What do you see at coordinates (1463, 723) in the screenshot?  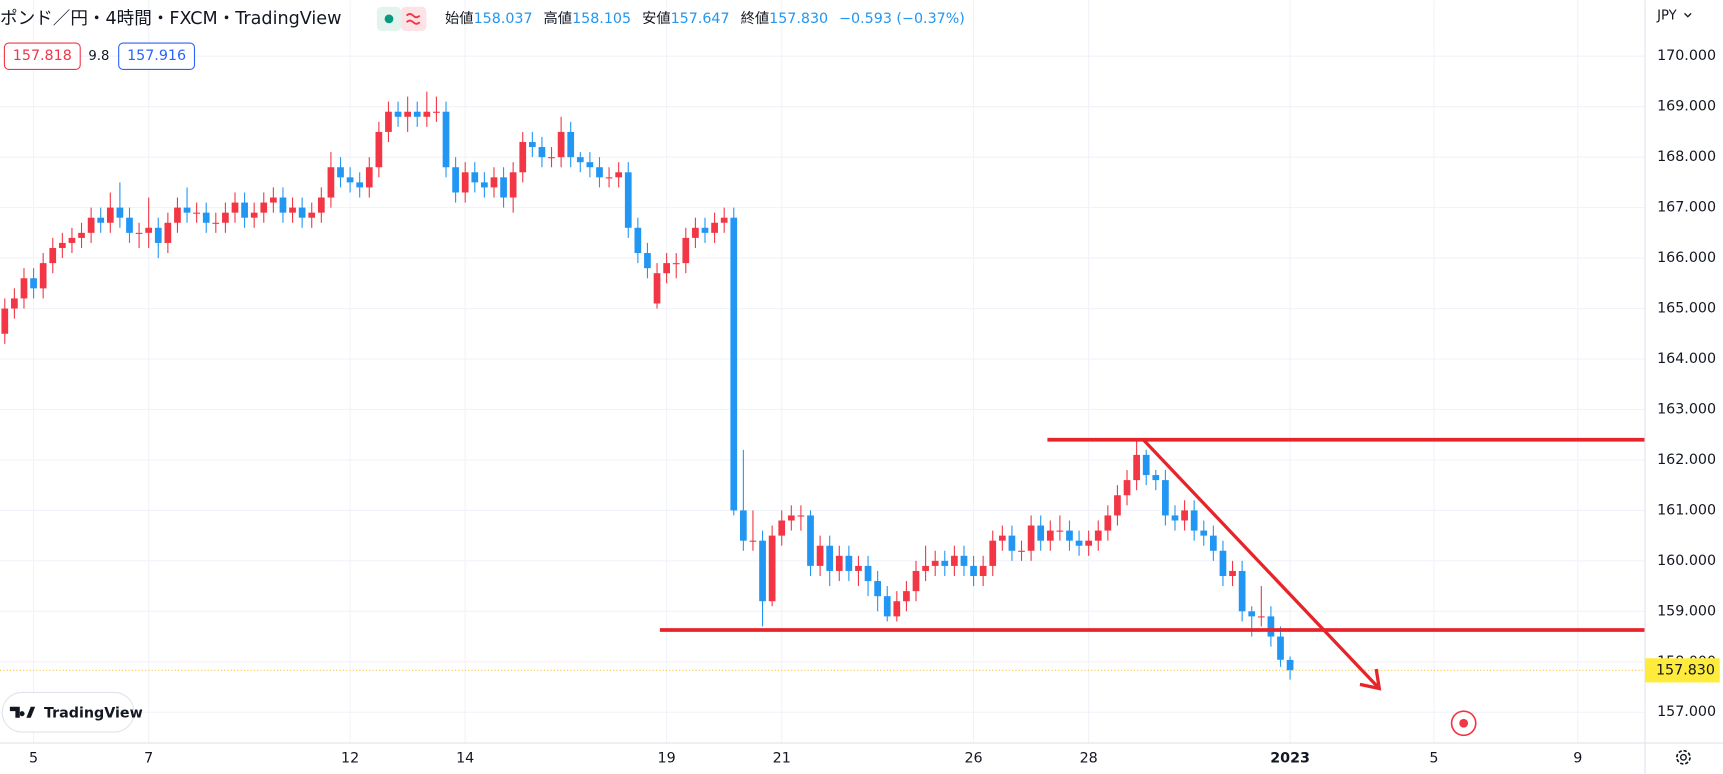 I see `target-button` at bounding box center [1463, 723].